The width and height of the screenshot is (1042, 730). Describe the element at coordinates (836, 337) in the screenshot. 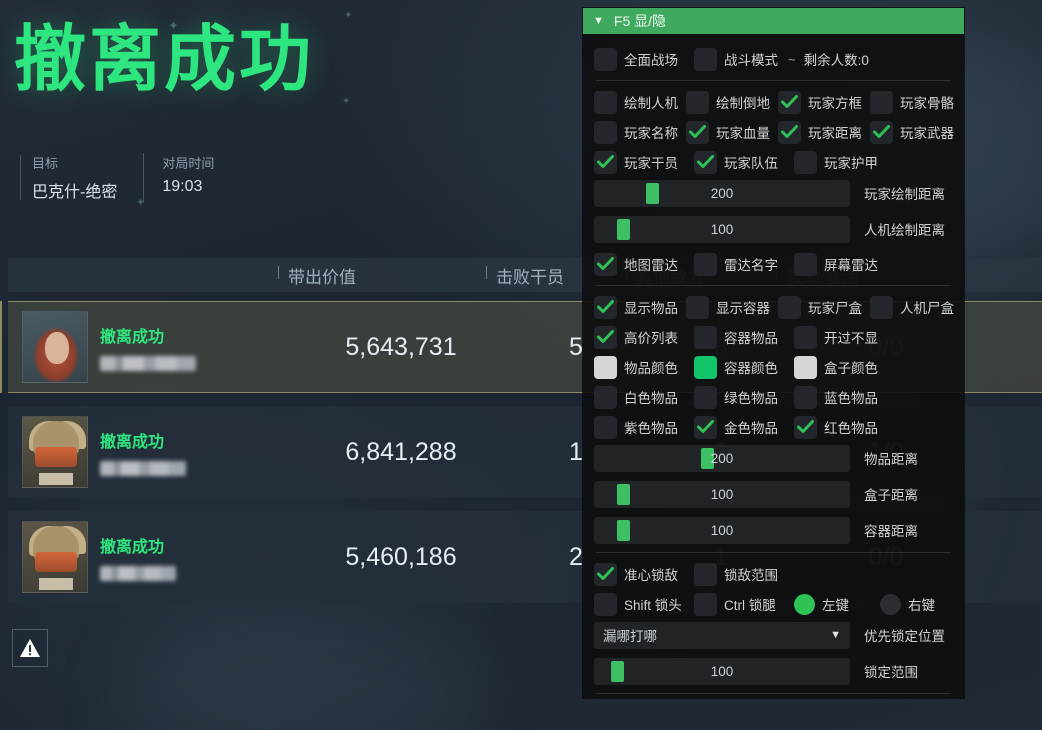

I see `checkbox-hide-opened: 开过不显` at that location.